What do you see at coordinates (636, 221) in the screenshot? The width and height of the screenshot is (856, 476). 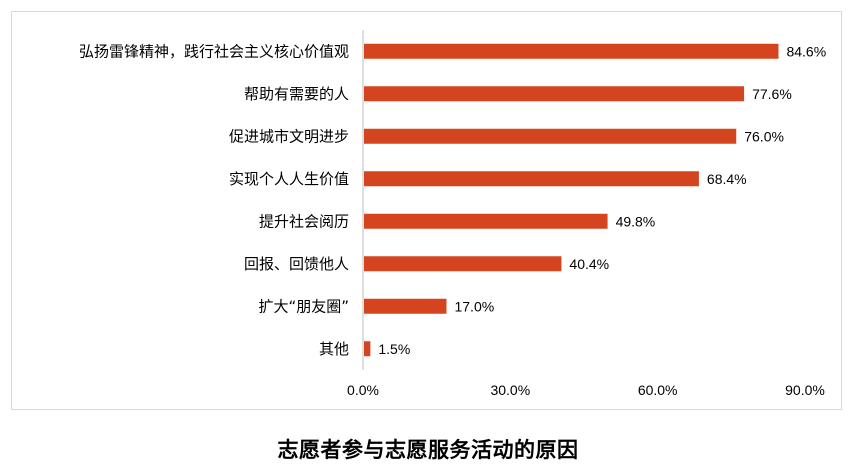 I see `value-label: 49.8%` at bounding box center [636, 221].